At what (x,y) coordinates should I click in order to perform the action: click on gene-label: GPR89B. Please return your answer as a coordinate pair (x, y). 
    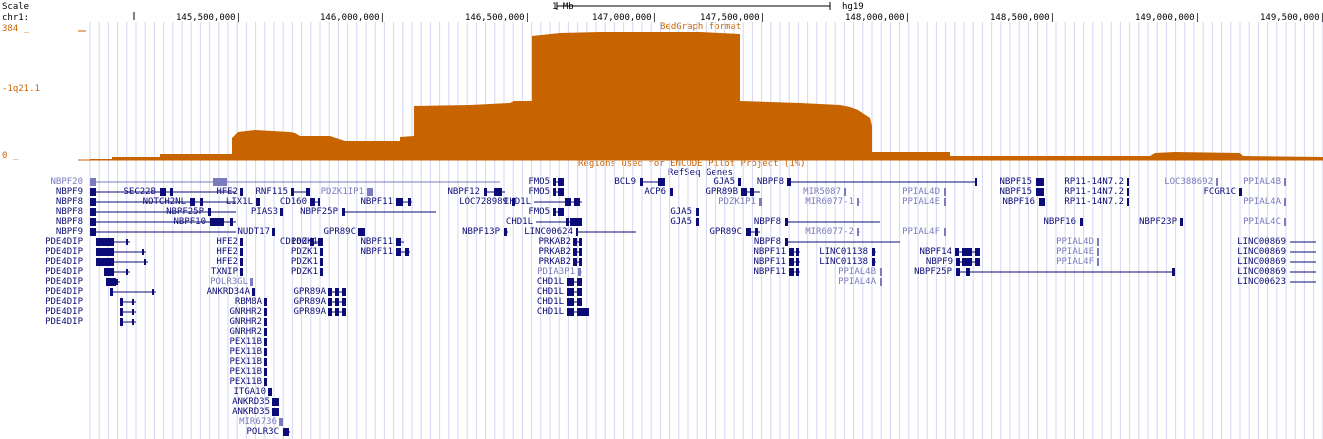
    Looking at the image, I should click on (721, 192).